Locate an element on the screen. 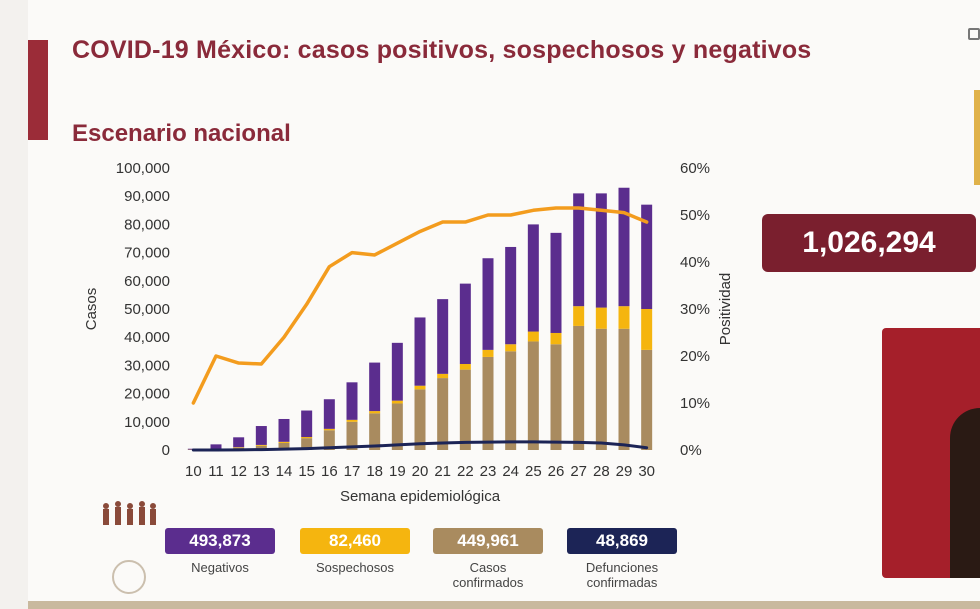 The height and width of the screenshot is (609, 980). y2-tick-label: 10% is located at coordinates (695, 403).